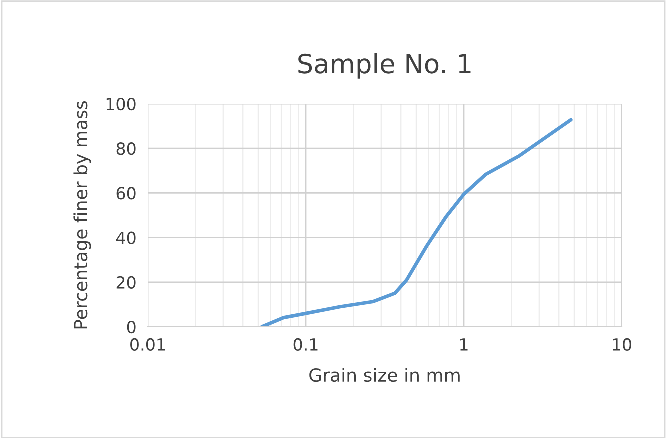 The width and height of the screenshot is (667, 439). Describe the element at coordinates (622, 345) in the screenshot. I see `x-tick-label: 10` at that location.